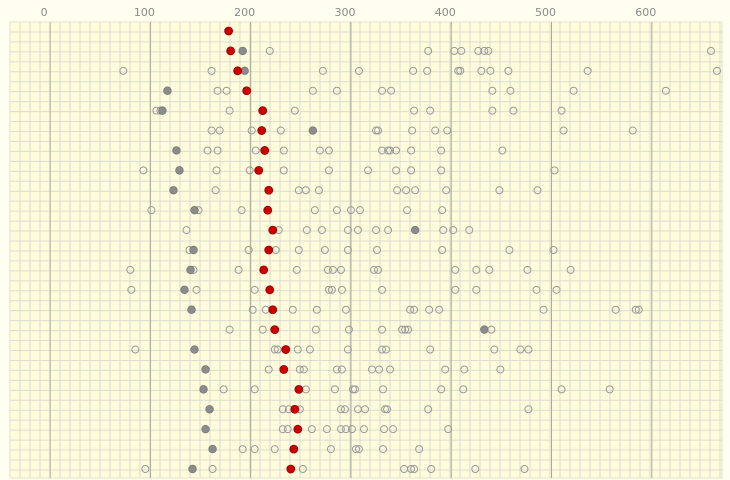 The width and height of the screenshot is (730, 480). Describe the element at coordinates (344, 12) in the screenshot. I see `x-tick-label: 300` at that location.